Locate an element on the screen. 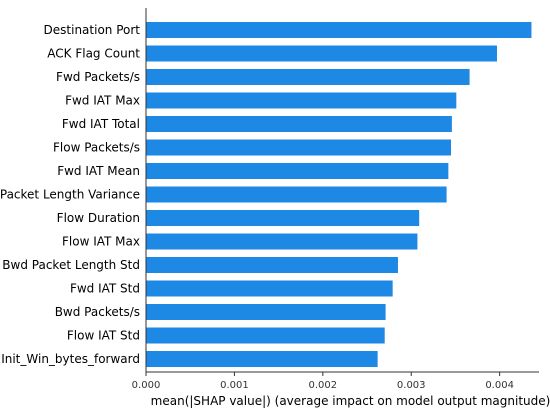  category-label: Packet Length Variance is located at coordinates (70, 195).